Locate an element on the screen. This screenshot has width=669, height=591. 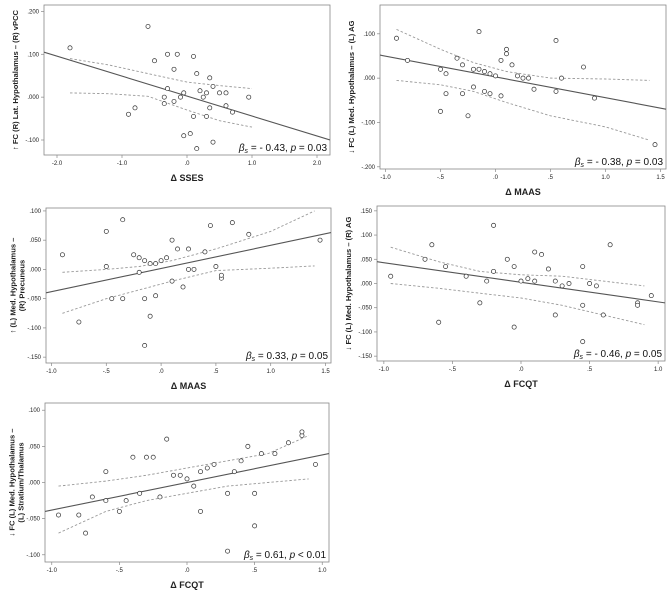
y-axis-label: ↓ FC (L) Med. Hypothalamus – (R) AG is located at coordinates (348, 283).